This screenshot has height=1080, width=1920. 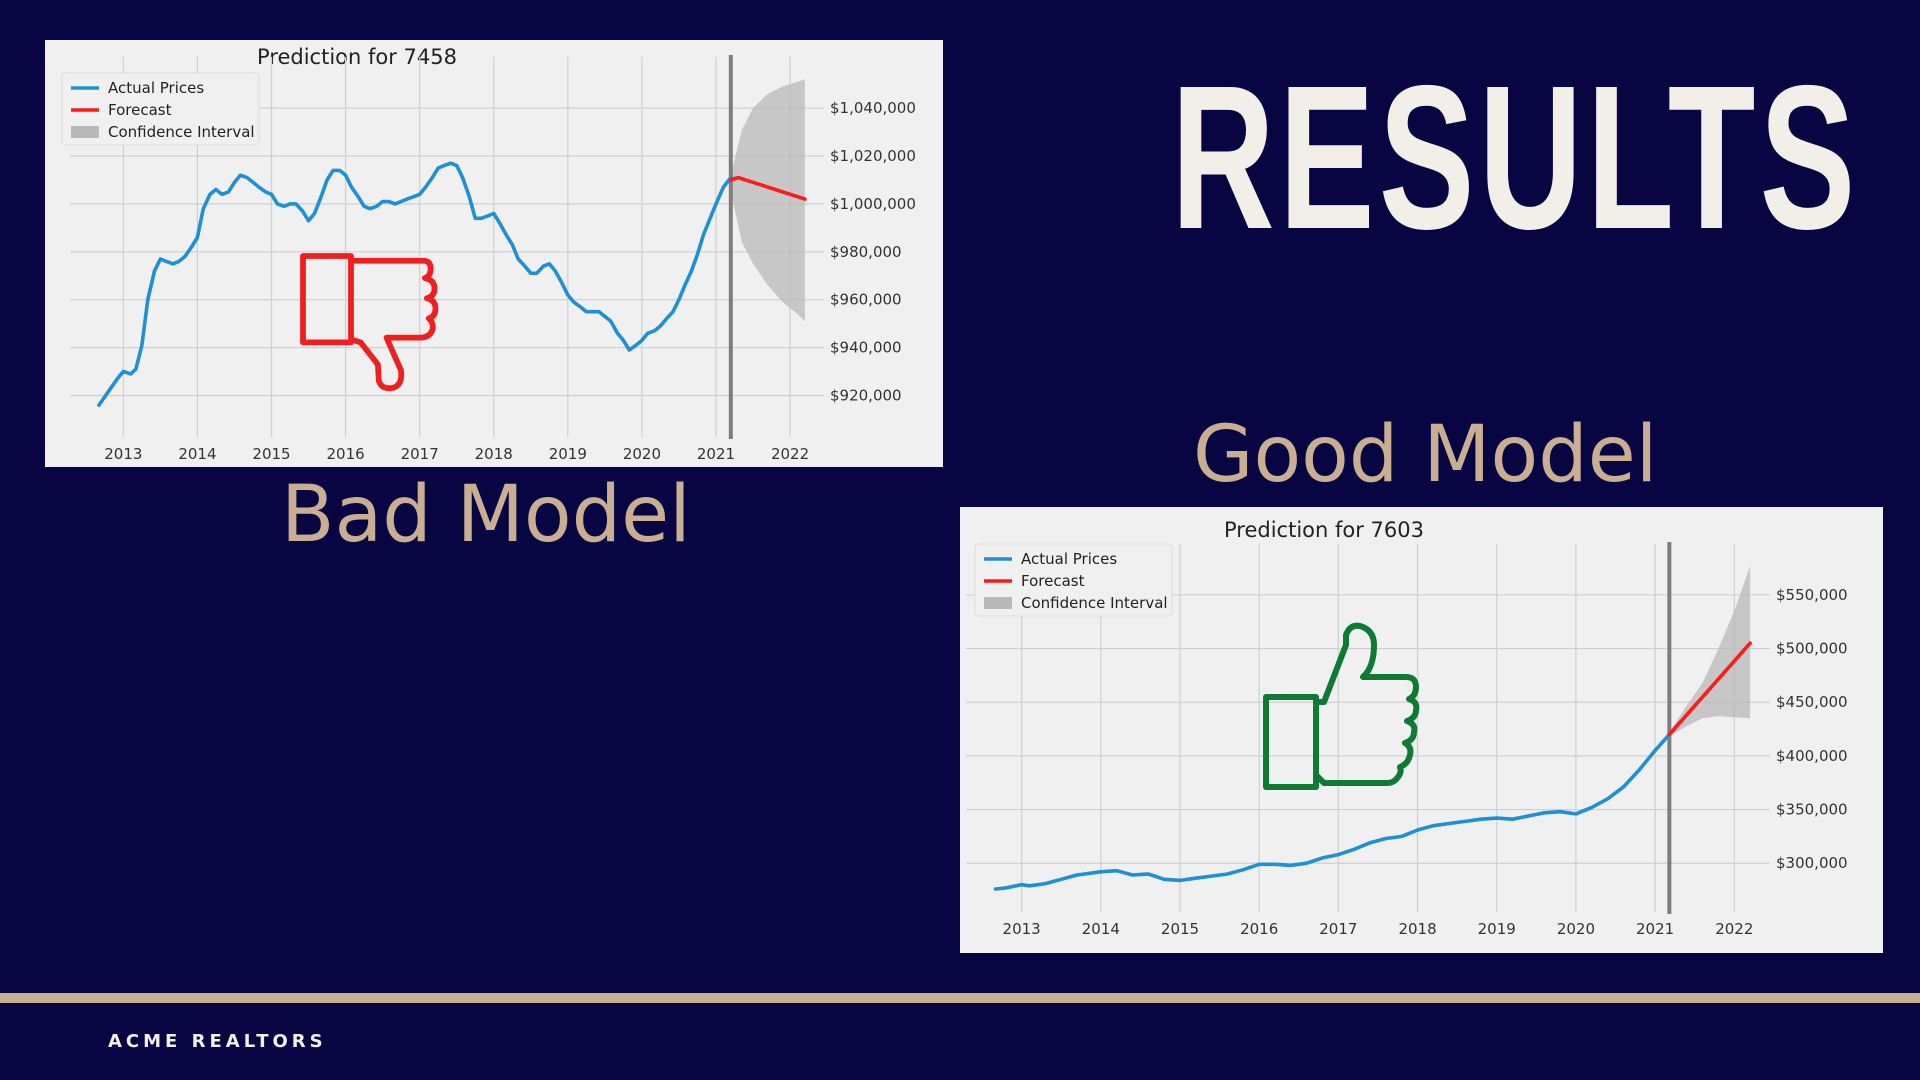 What do you see at coordinates (1324, 530) in the screenshot?
I see `chart-title: Prediction for 7603` at bounding box center [1324, 530].